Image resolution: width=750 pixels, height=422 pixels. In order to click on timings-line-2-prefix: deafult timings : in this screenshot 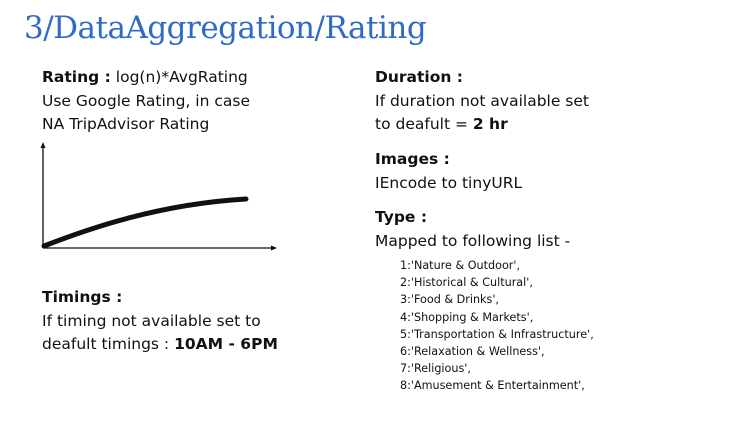, I will do `click(108, 344)`.